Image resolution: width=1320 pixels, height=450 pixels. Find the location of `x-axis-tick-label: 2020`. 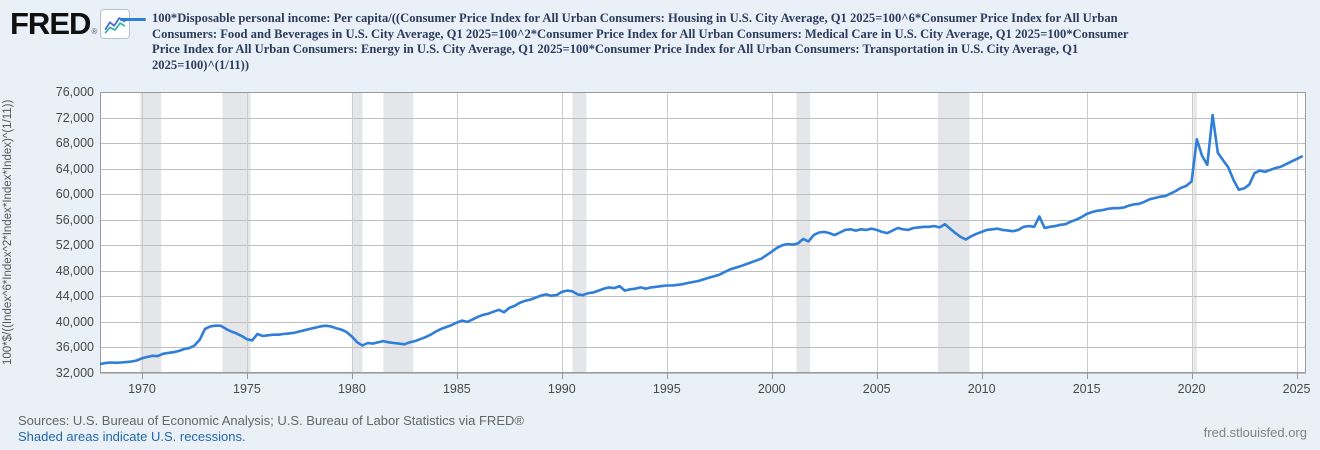

x-axis-tick-label: 2020 is located at coordinates (1191, 389).